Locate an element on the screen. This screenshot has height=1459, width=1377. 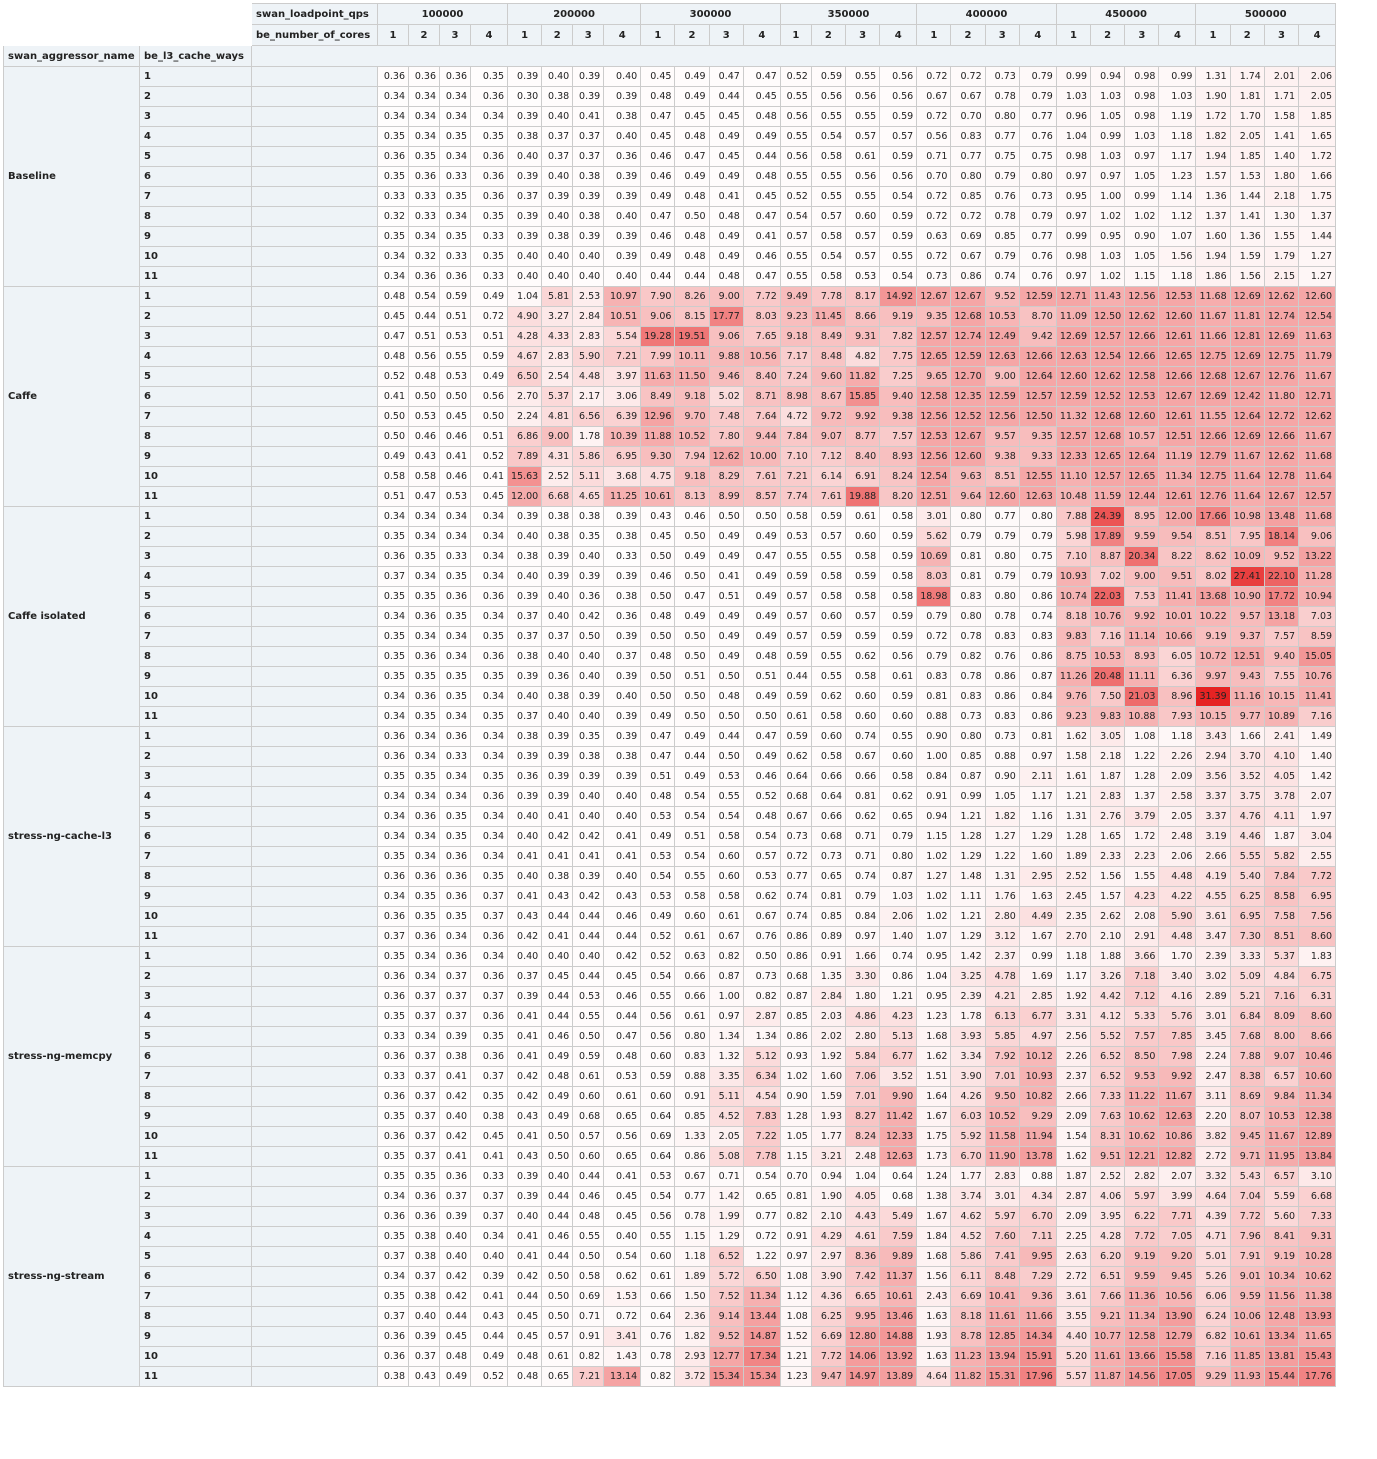
value-cell: 10.94 is located at coordinates (1317, 596).